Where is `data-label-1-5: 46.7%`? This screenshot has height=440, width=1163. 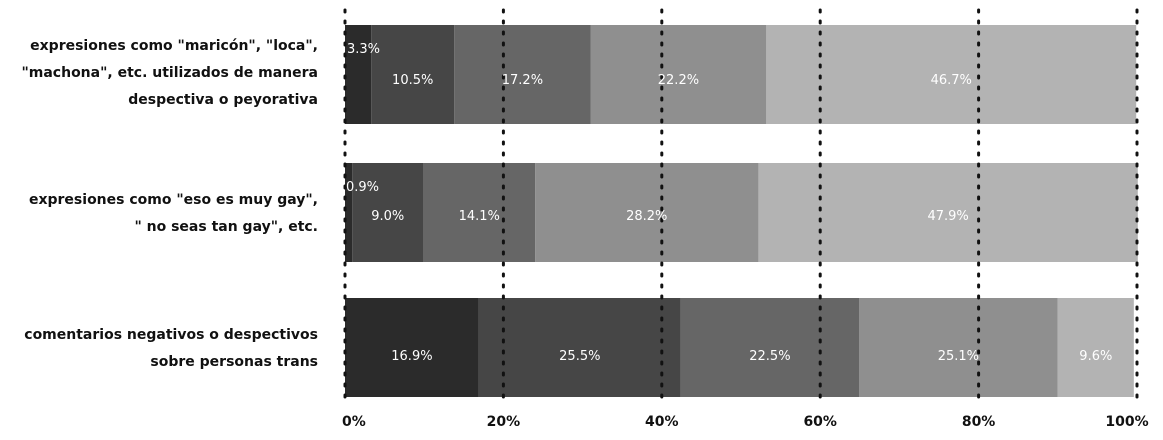 data-label-1-5: 46.7% is located at coordinates (951, 80).